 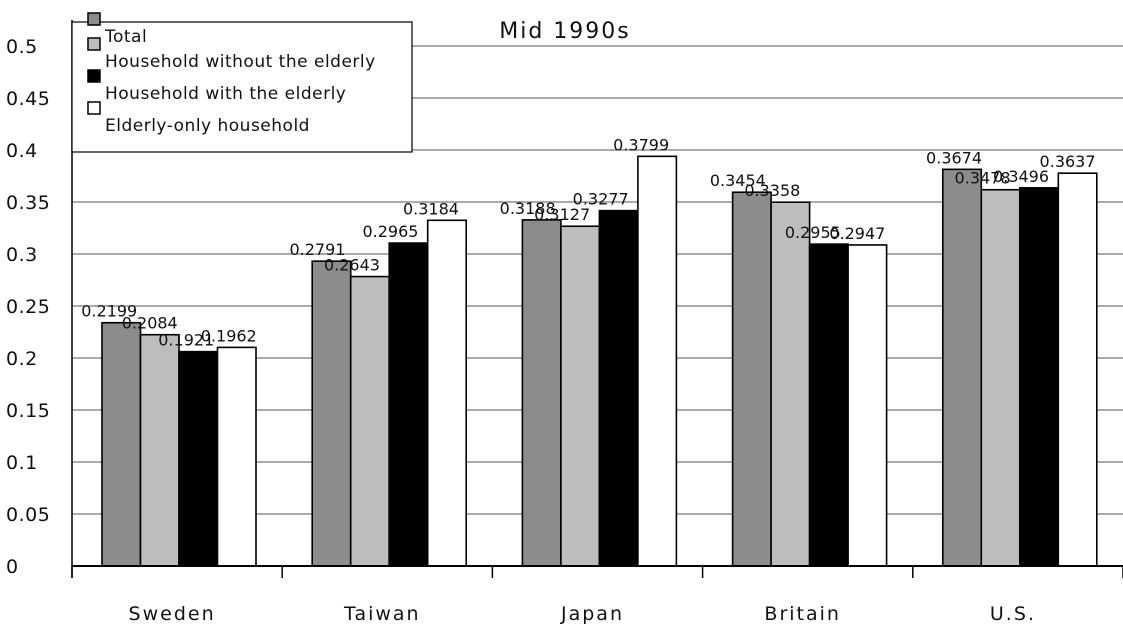 I want to click on data-label: 0.3127, so click(x=562, y=214).